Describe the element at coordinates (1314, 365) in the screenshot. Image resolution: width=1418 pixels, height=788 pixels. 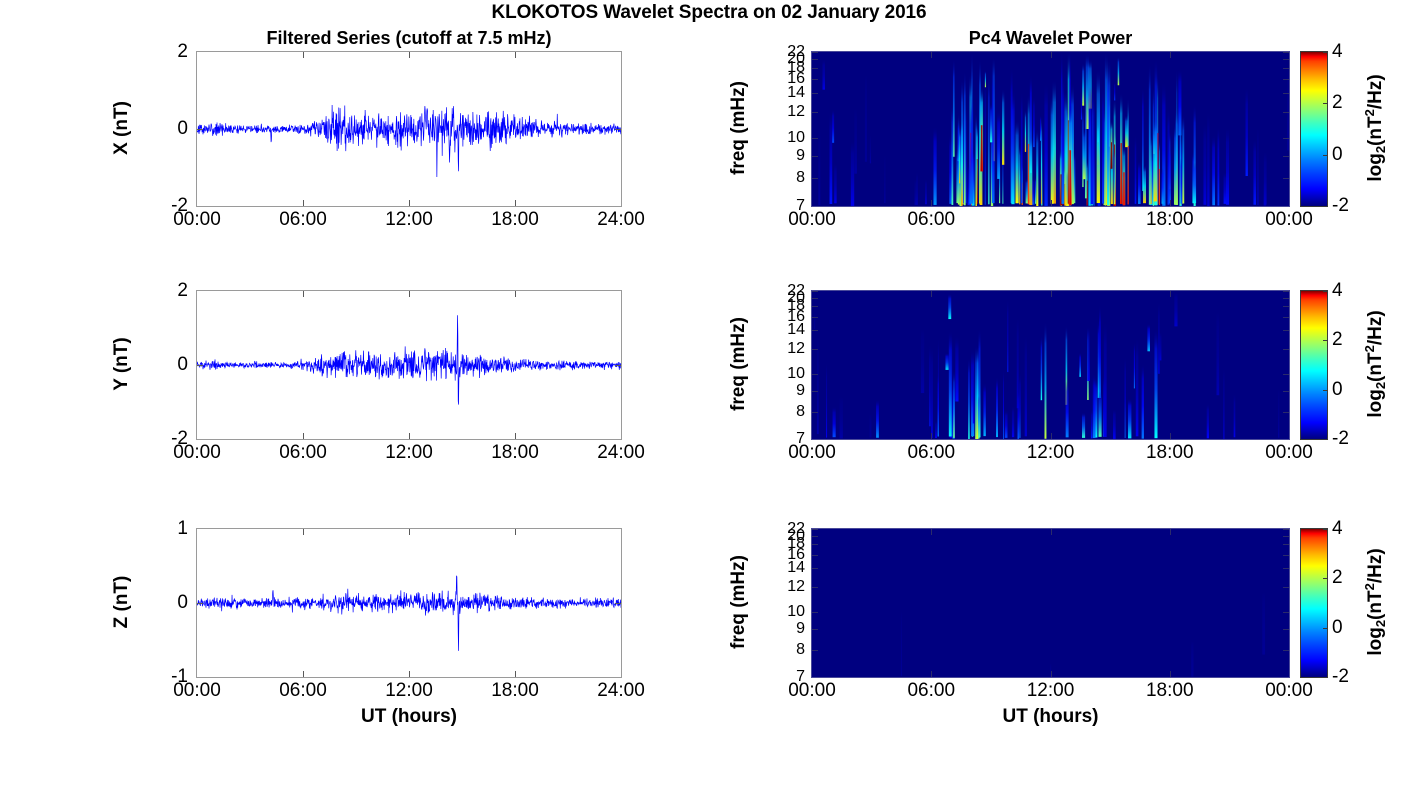
I see `colorbar-Y-wavelet-power` at that location.